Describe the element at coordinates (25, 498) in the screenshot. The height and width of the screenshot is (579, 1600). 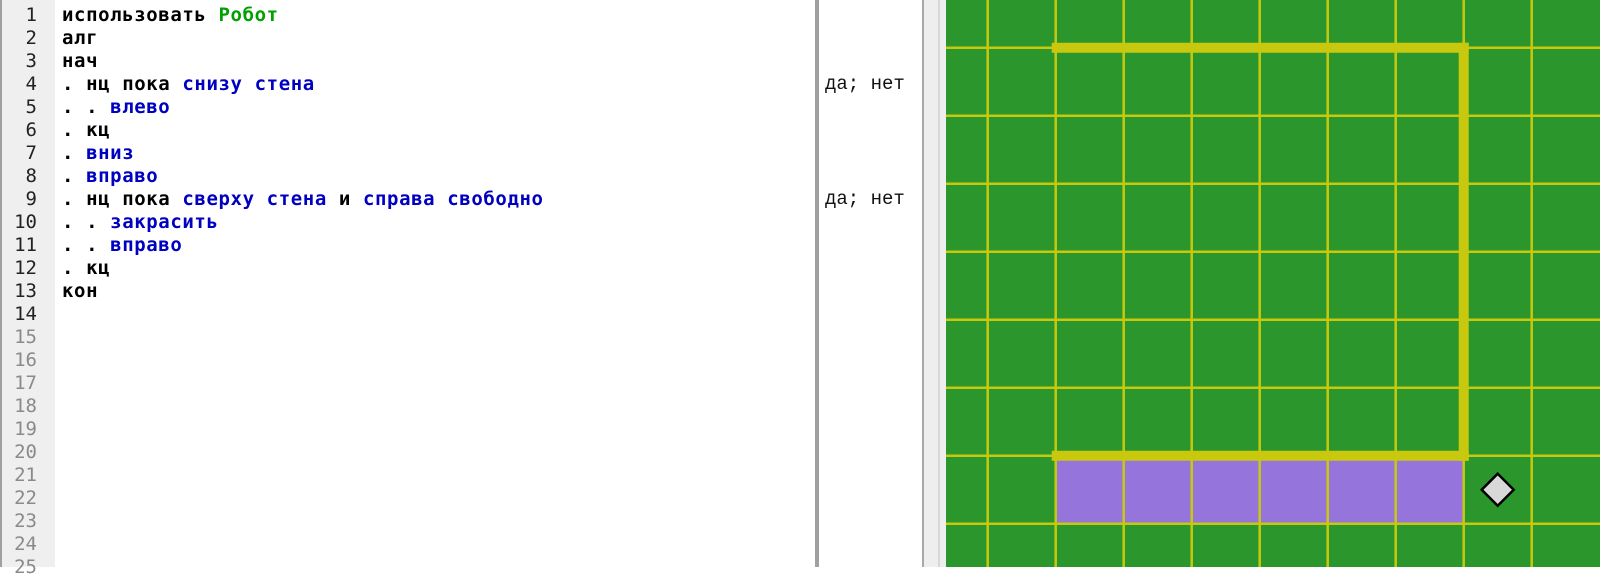
I see `line-number: 22` at that location.